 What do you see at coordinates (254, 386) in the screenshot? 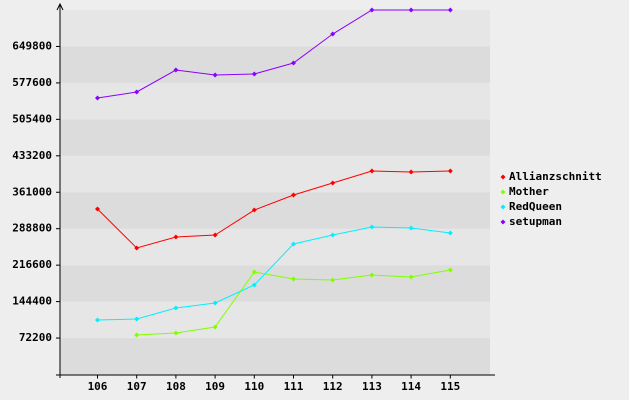
I see `x-tick-label: 110` at bounding box center [254, 386].